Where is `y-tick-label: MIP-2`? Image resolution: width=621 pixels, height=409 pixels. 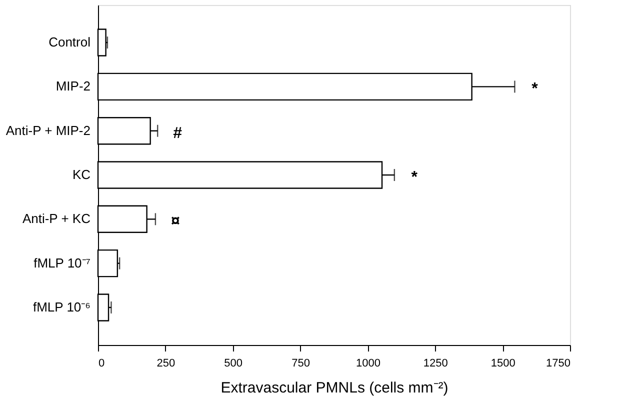 y-tick-label: MIP-2 is located at coordinates (73, 86).